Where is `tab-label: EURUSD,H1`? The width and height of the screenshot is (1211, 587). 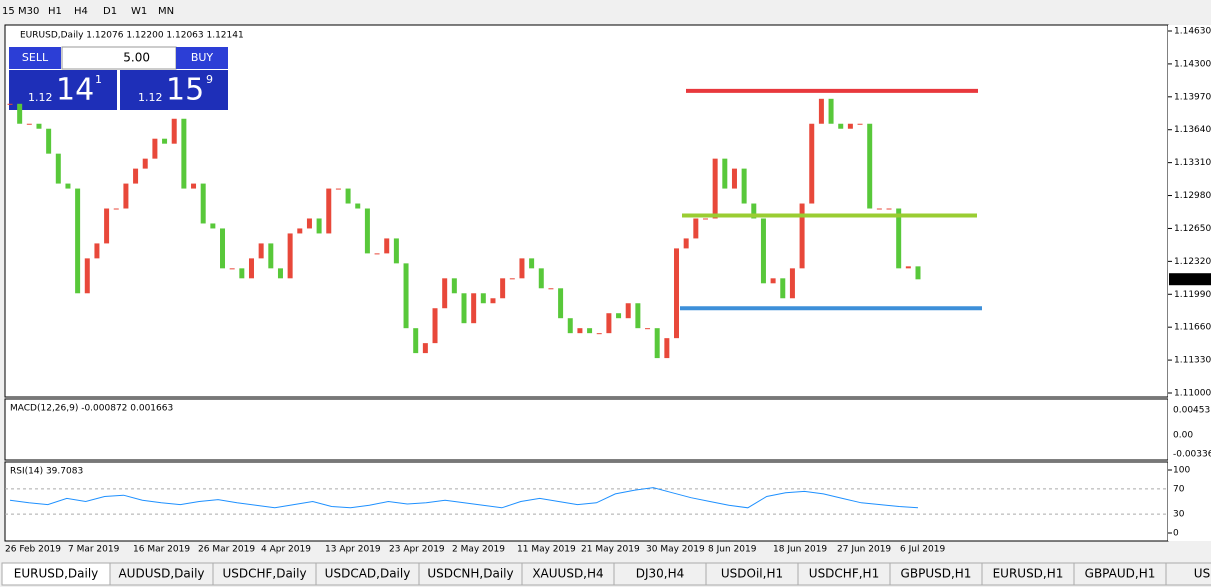
tab-label: EURUSD,H1 is located at coordinates (1028, 574).